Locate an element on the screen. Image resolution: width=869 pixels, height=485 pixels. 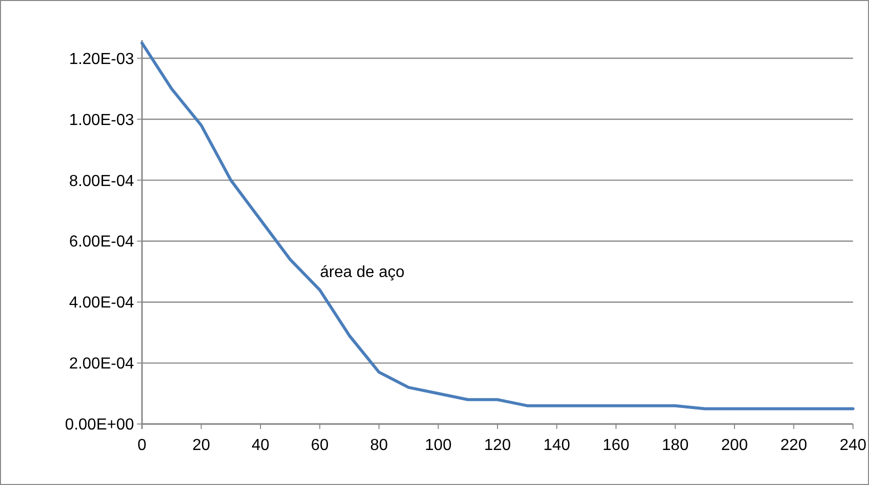
x-tick-label: 120 is located at coordinates (497, 445).